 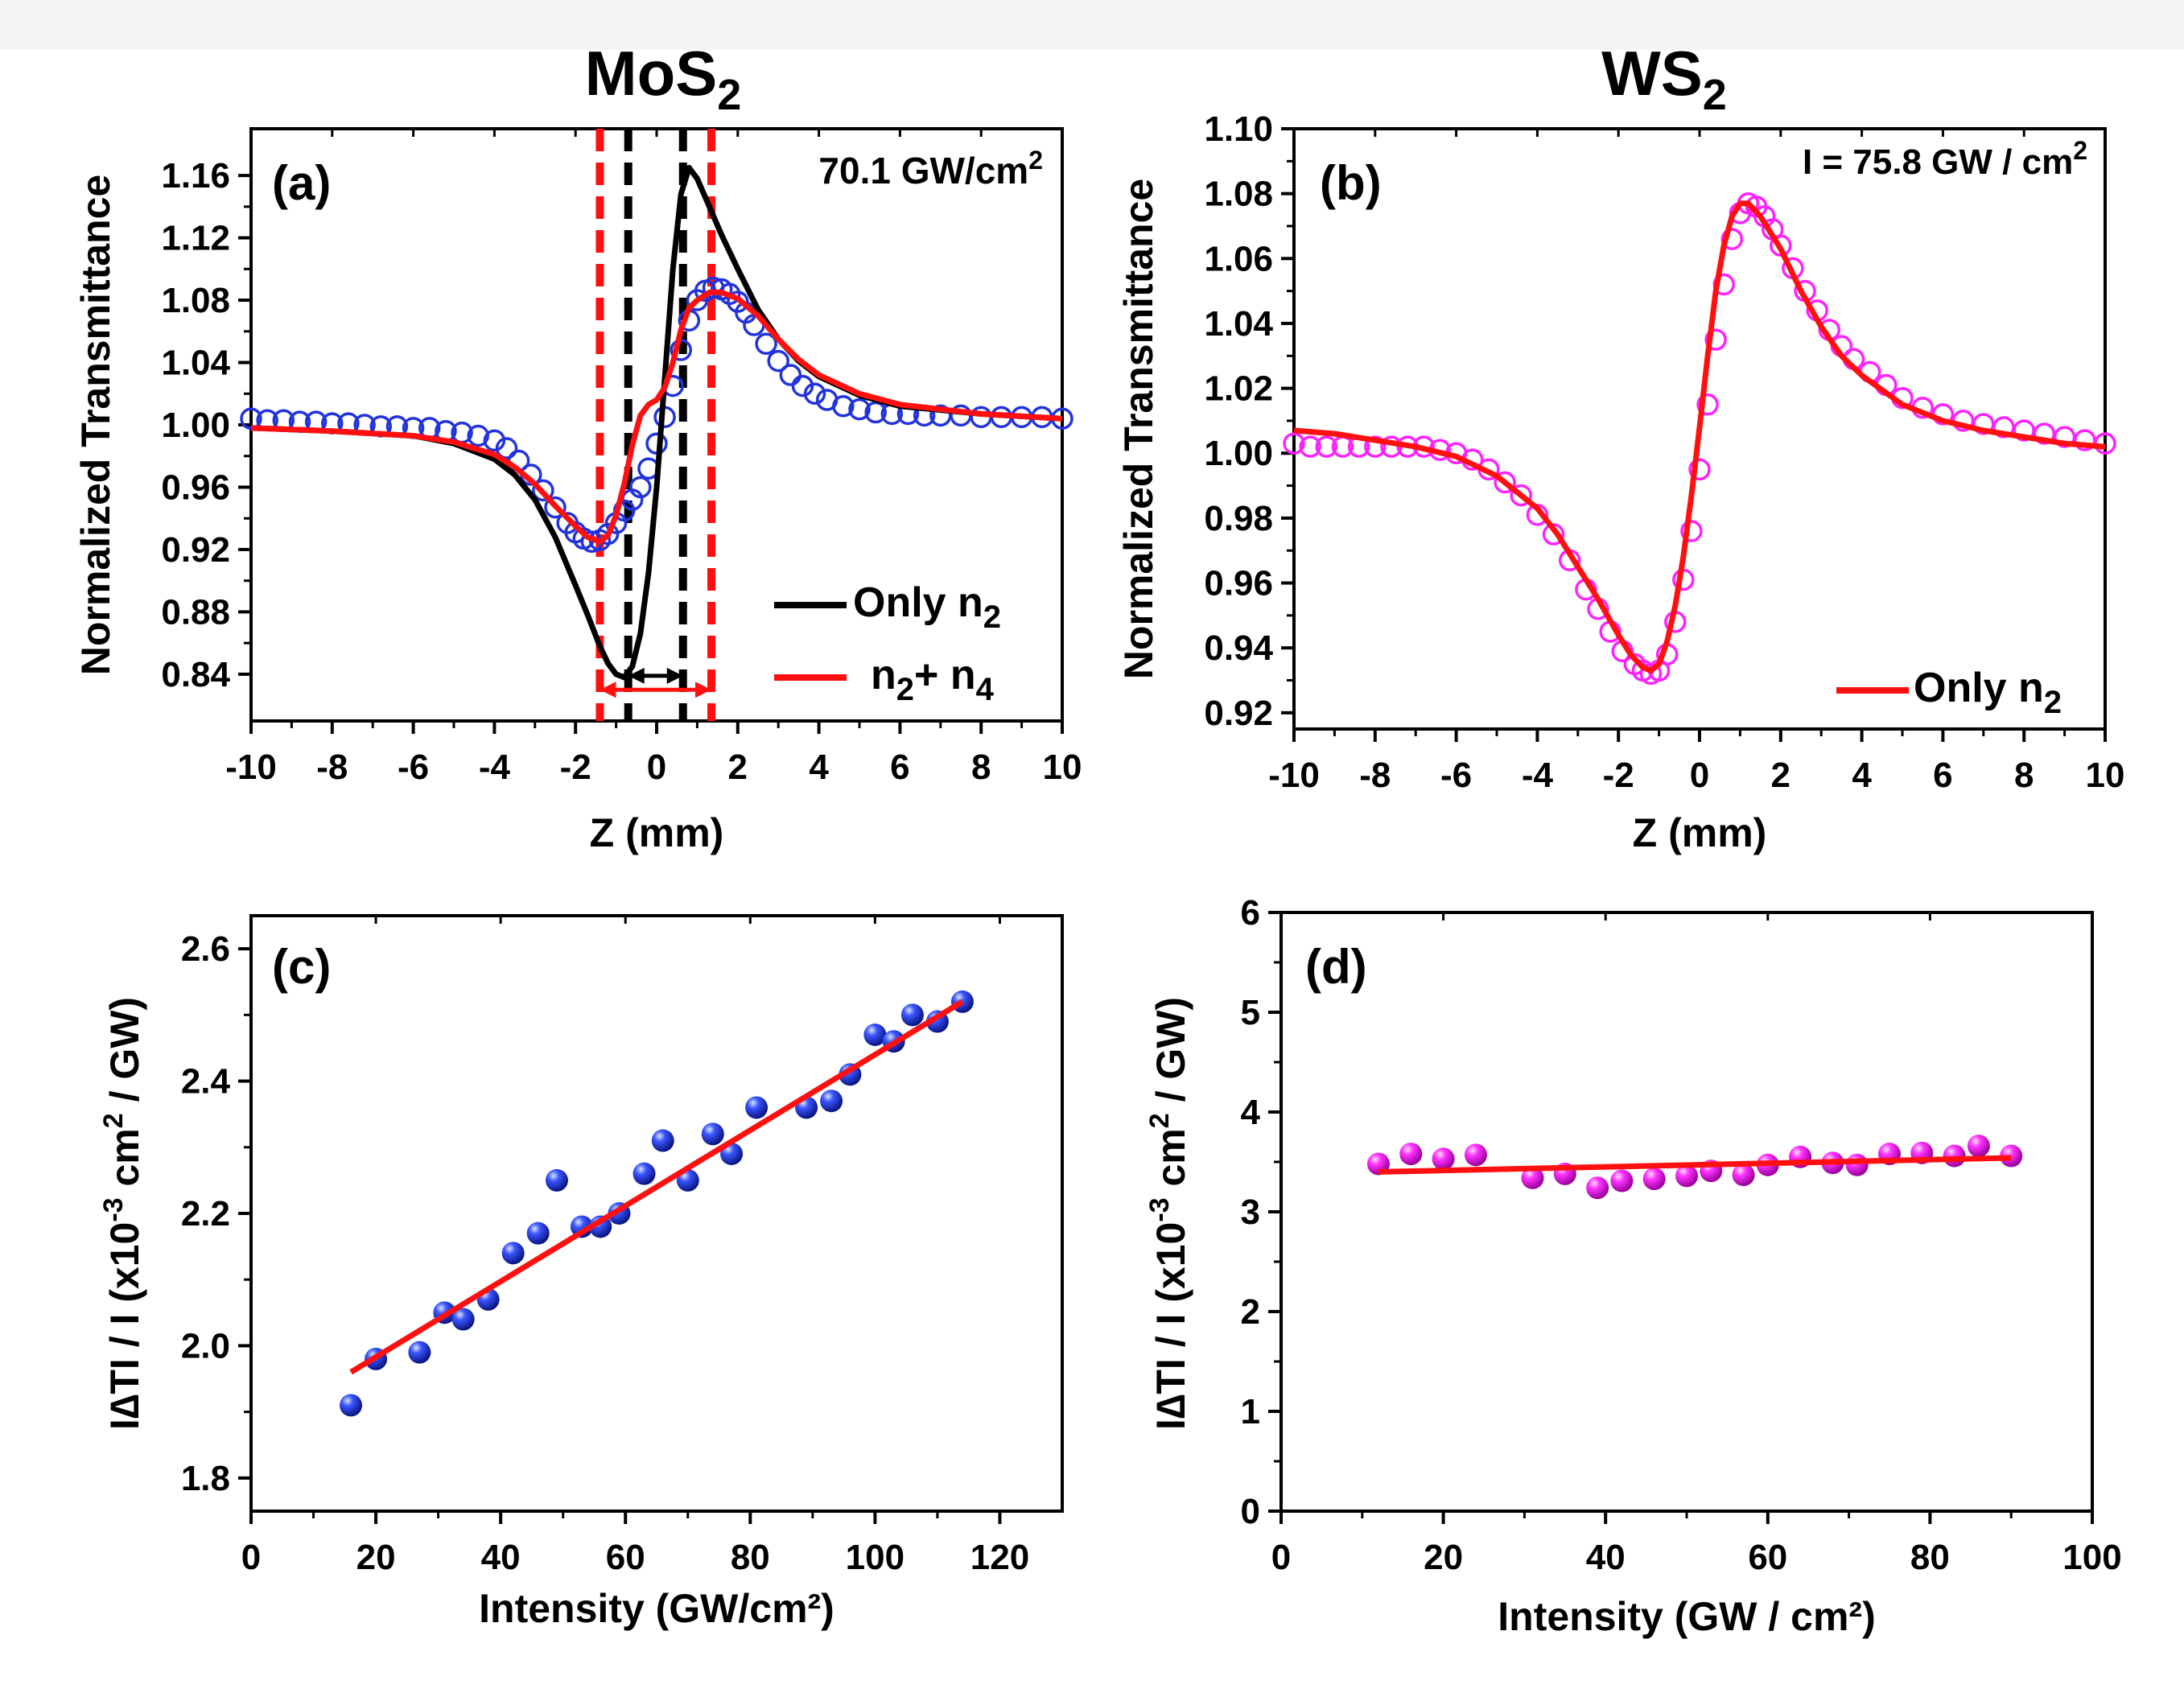 What do you see at coordinates (302, 183) in the screenshot?
I see `panel-label: (a)` at bounding box center [302, 183].